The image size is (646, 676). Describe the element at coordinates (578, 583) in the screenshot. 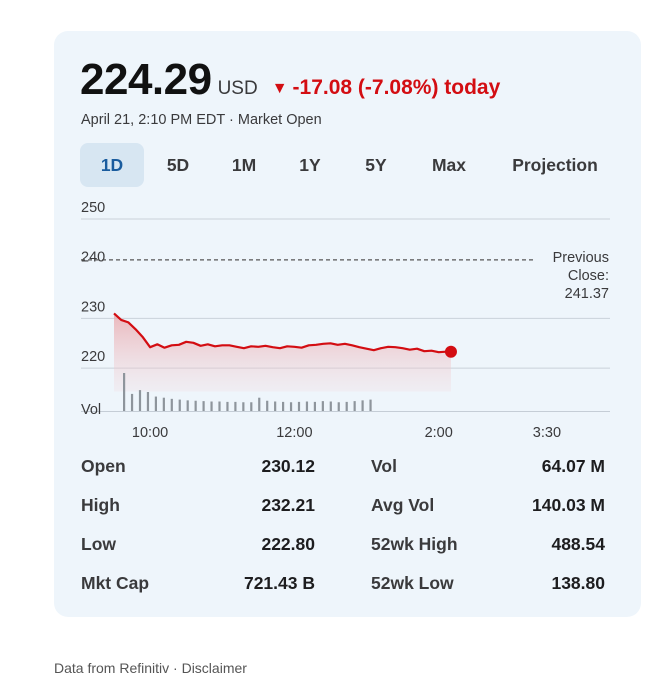

I see `stat-value: 138.80` at that location.